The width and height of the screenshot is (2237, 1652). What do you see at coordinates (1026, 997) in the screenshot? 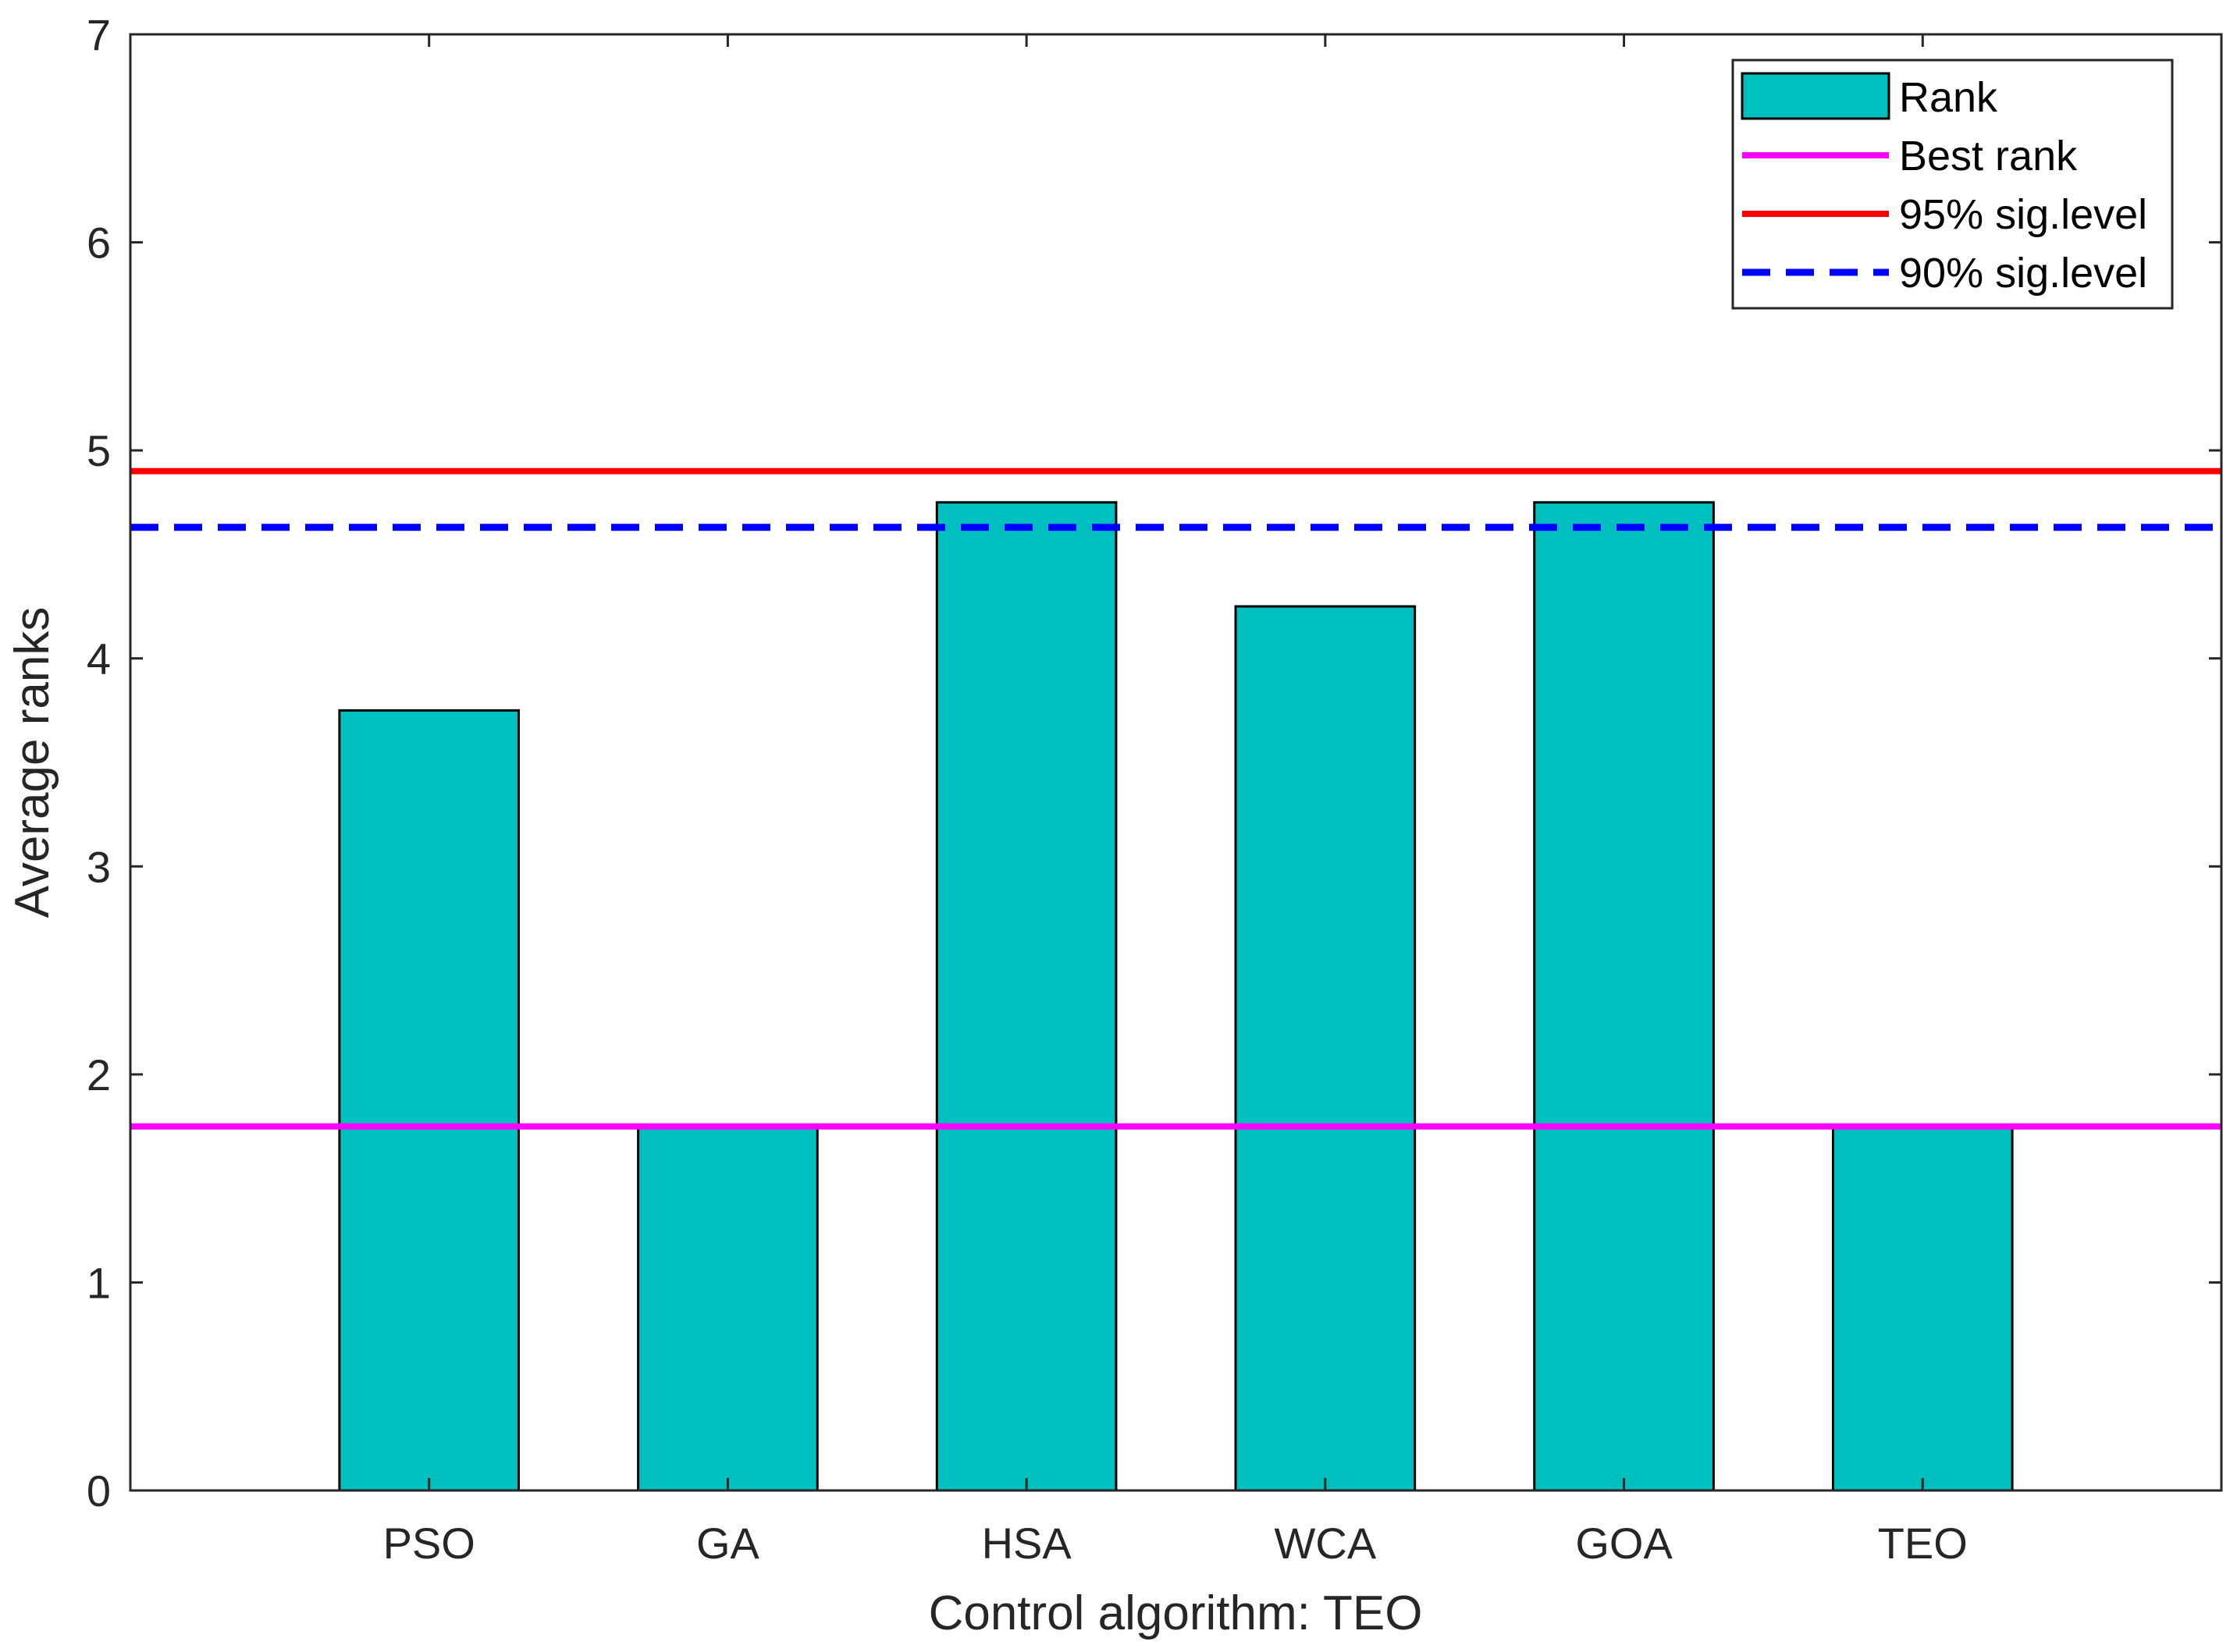
I see `bar-hsa` at bounding box center [1026, 997].